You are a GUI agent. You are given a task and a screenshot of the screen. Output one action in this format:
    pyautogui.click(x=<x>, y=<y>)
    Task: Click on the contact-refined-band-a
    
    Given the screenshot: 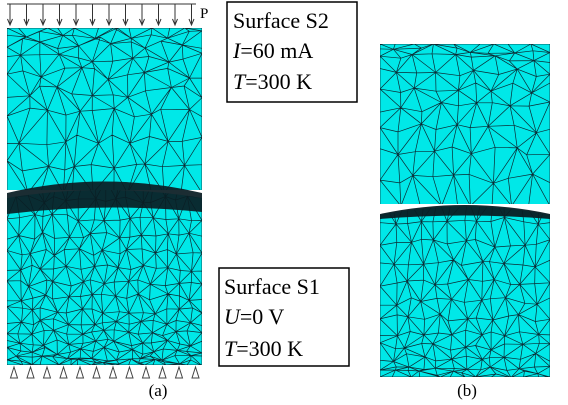 What is the action you would take?
    pyautogui.click(x=104, y=197)
    